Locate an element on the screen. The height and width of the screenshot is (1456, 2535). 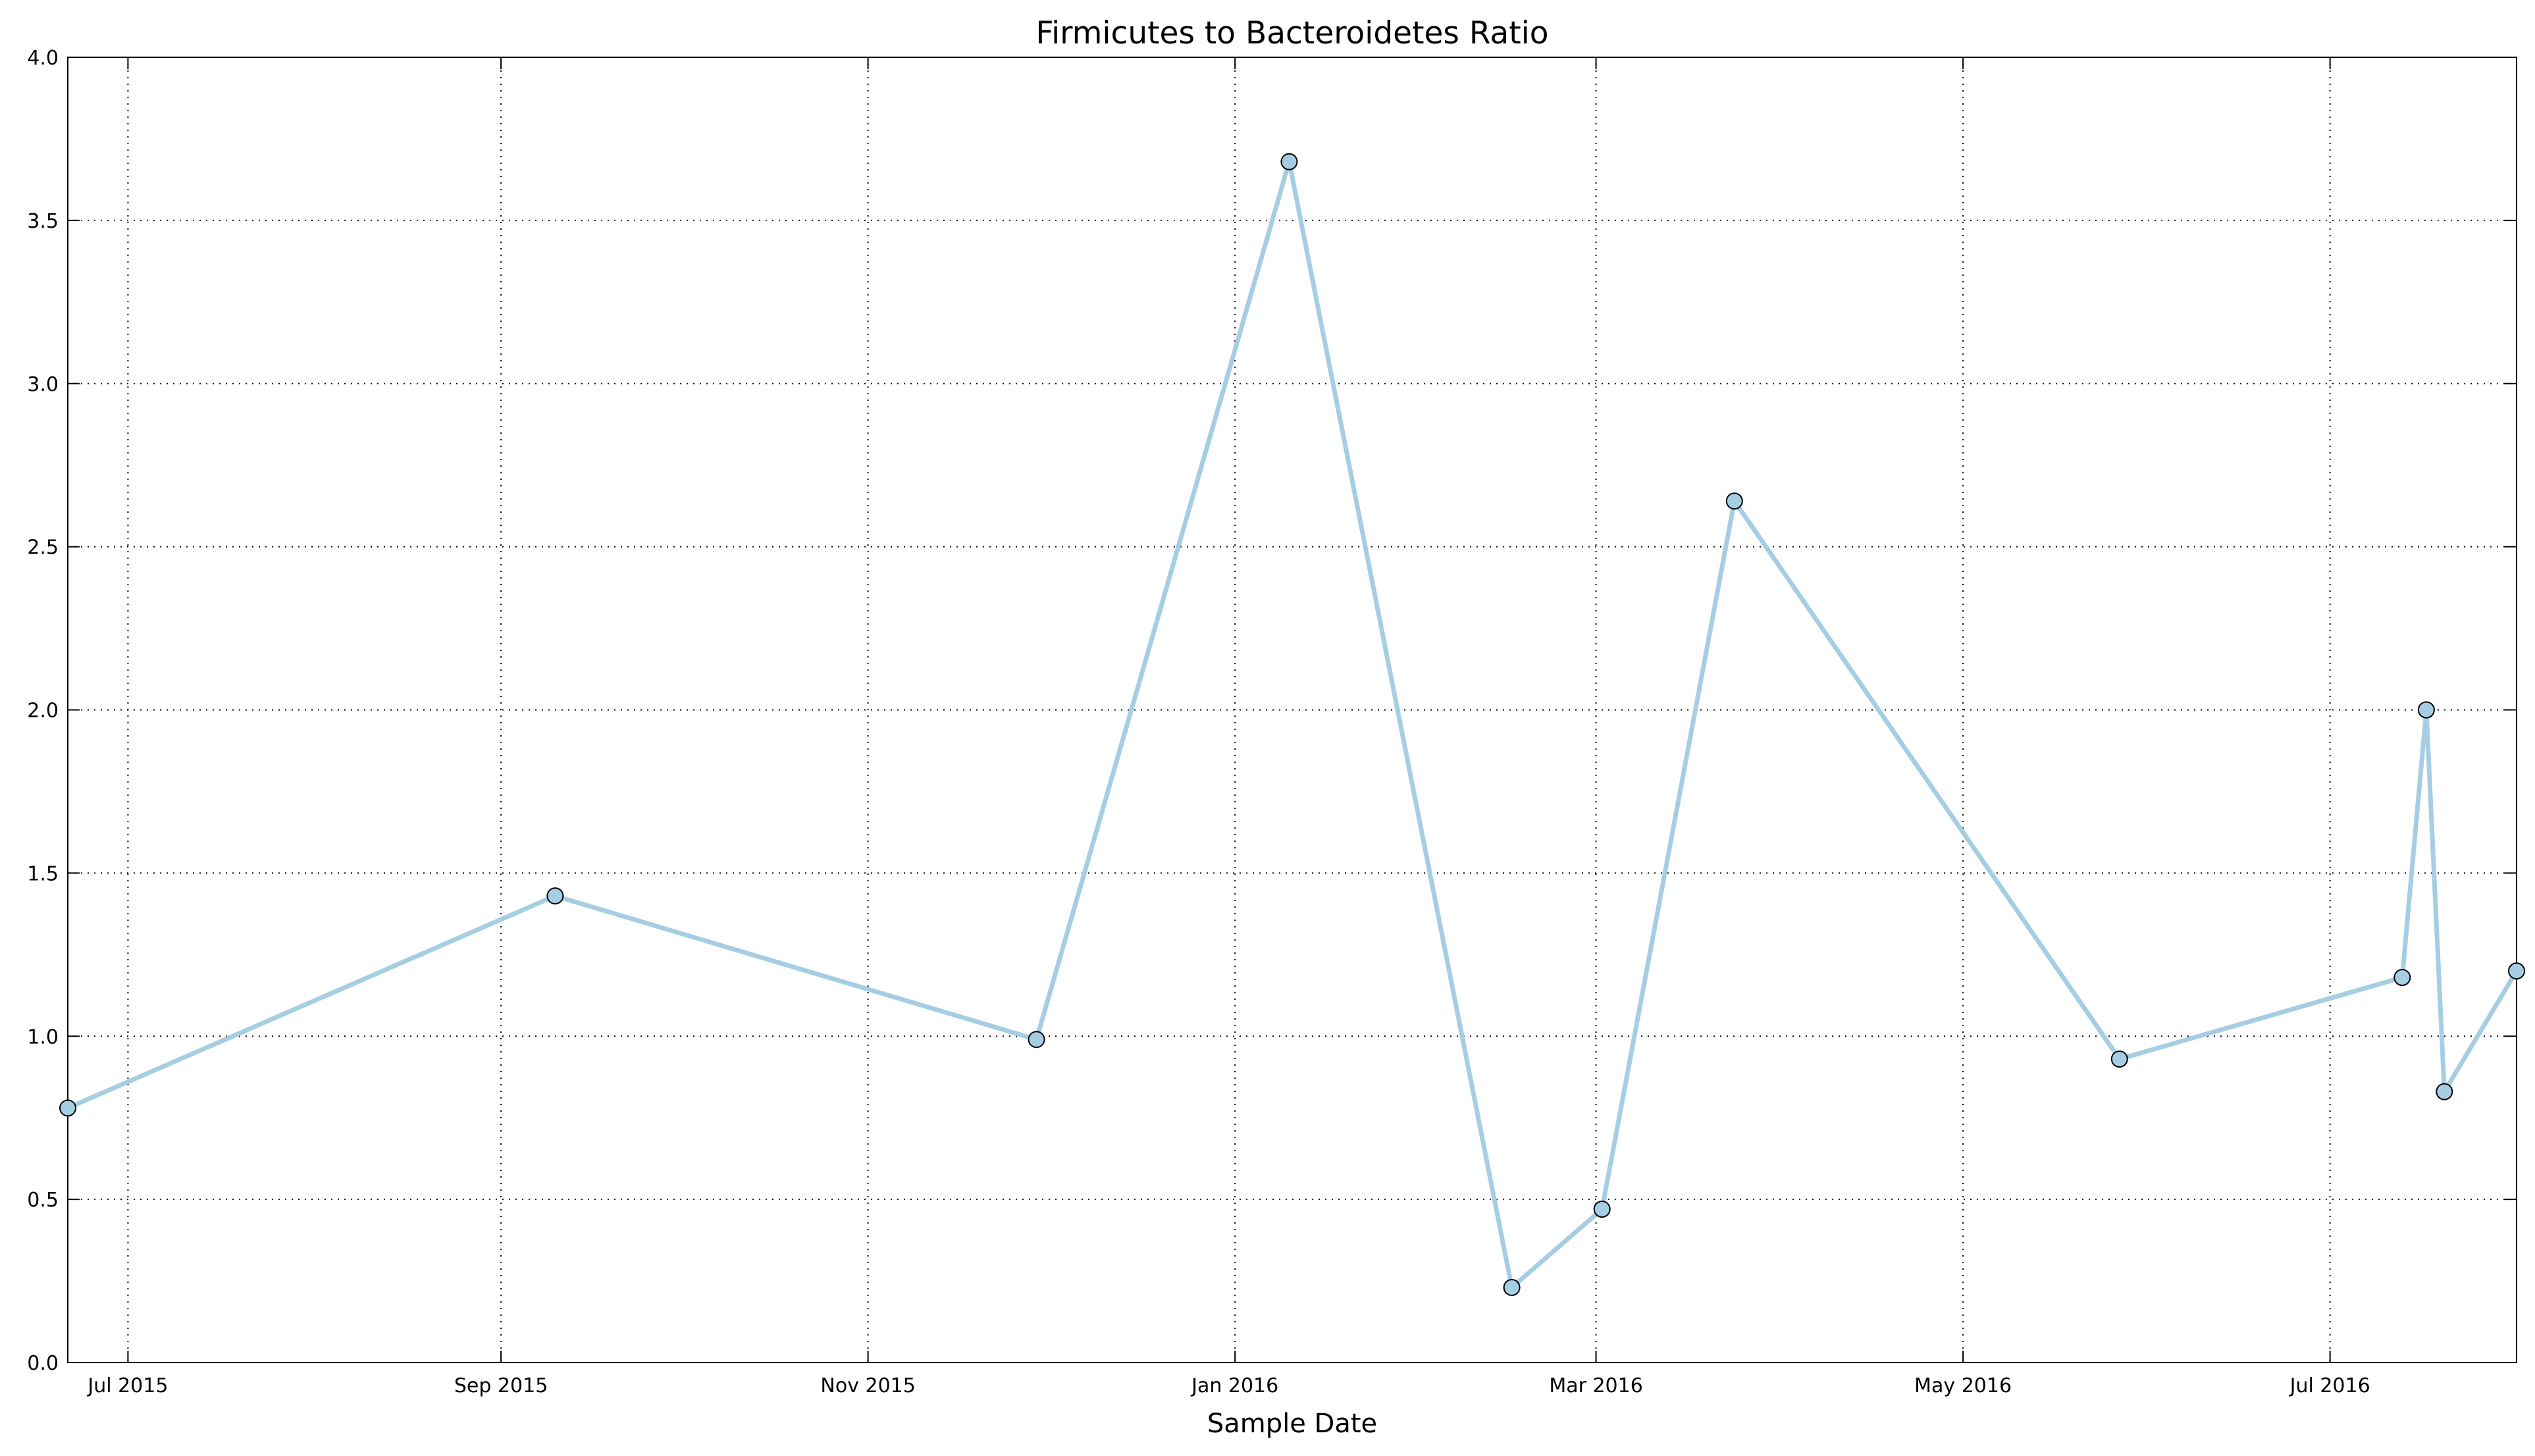
y-tick-label: 3.0 is located at coordinates (43, 384).